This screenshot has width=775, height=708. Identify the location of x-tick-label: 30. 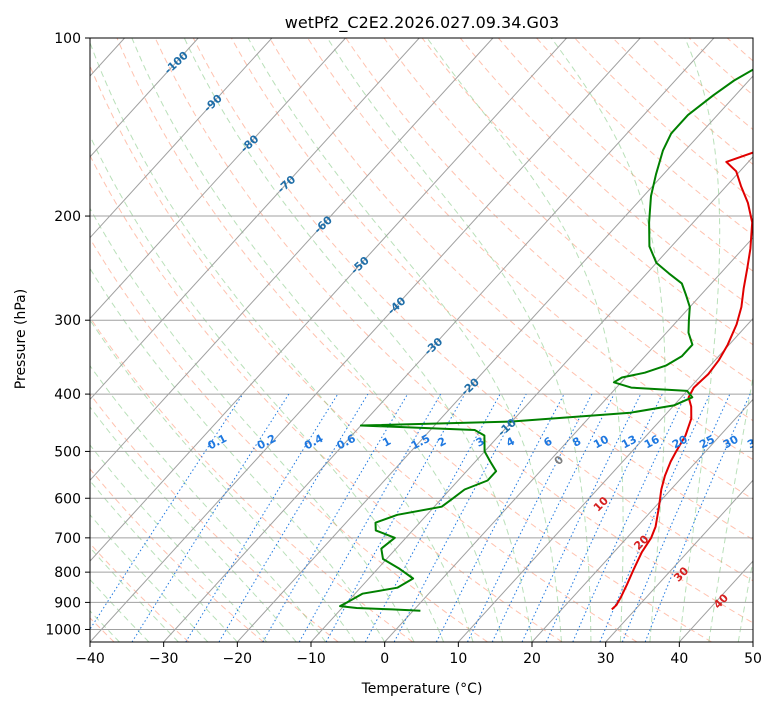
(606, 659).